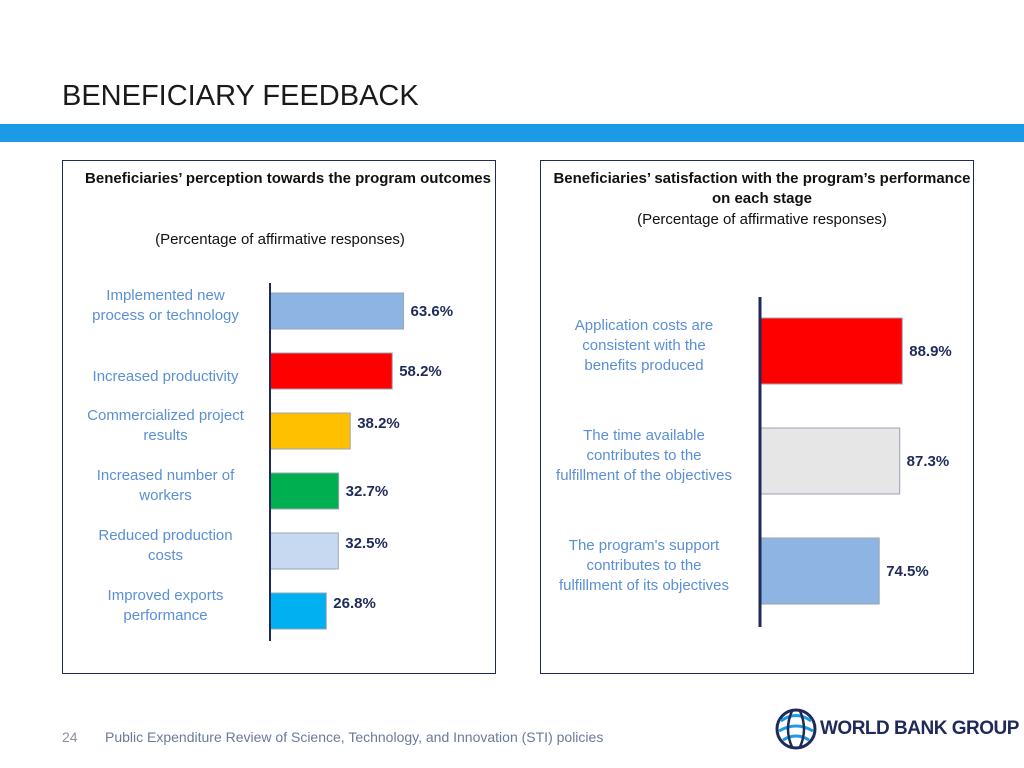  What do you see at coordinates (240, 96) in the screenshot?
I see `page-title: BENEFICIARY FEEDBACK` at bounding box center [240, 96].